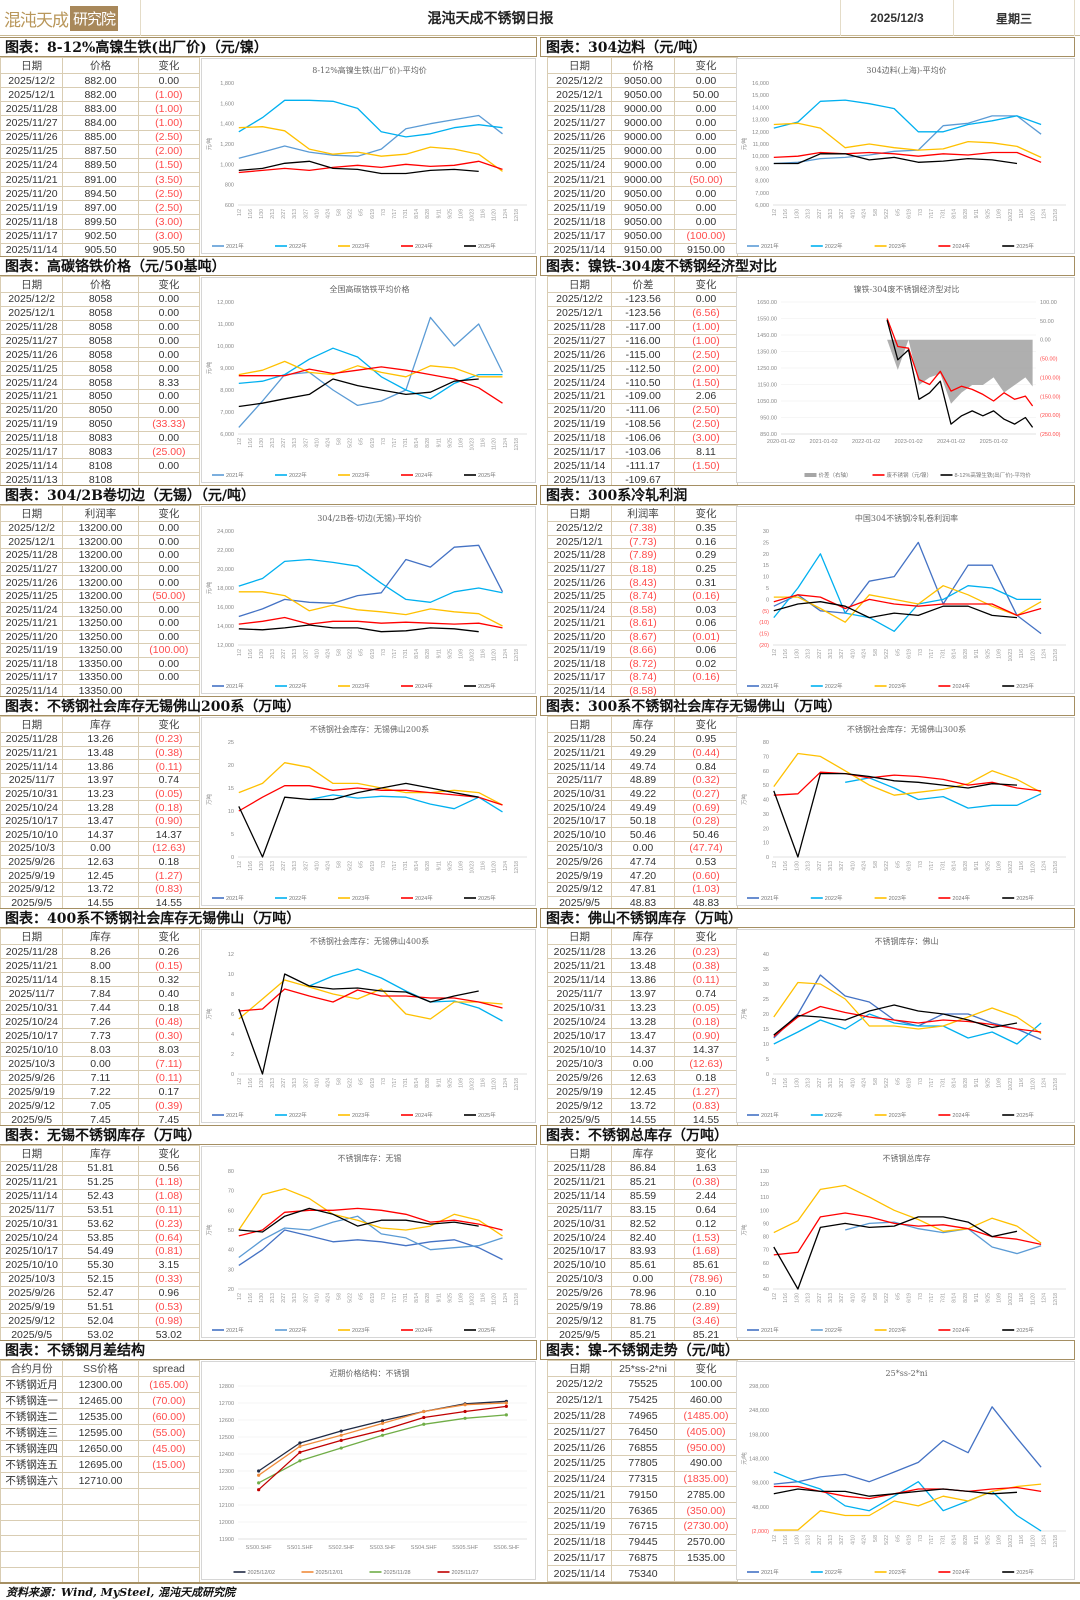  What do you see at coordinates (643, 1105) in the screenshot?
I see `value-cell: 13.72` at bounding box center [643, 1105].